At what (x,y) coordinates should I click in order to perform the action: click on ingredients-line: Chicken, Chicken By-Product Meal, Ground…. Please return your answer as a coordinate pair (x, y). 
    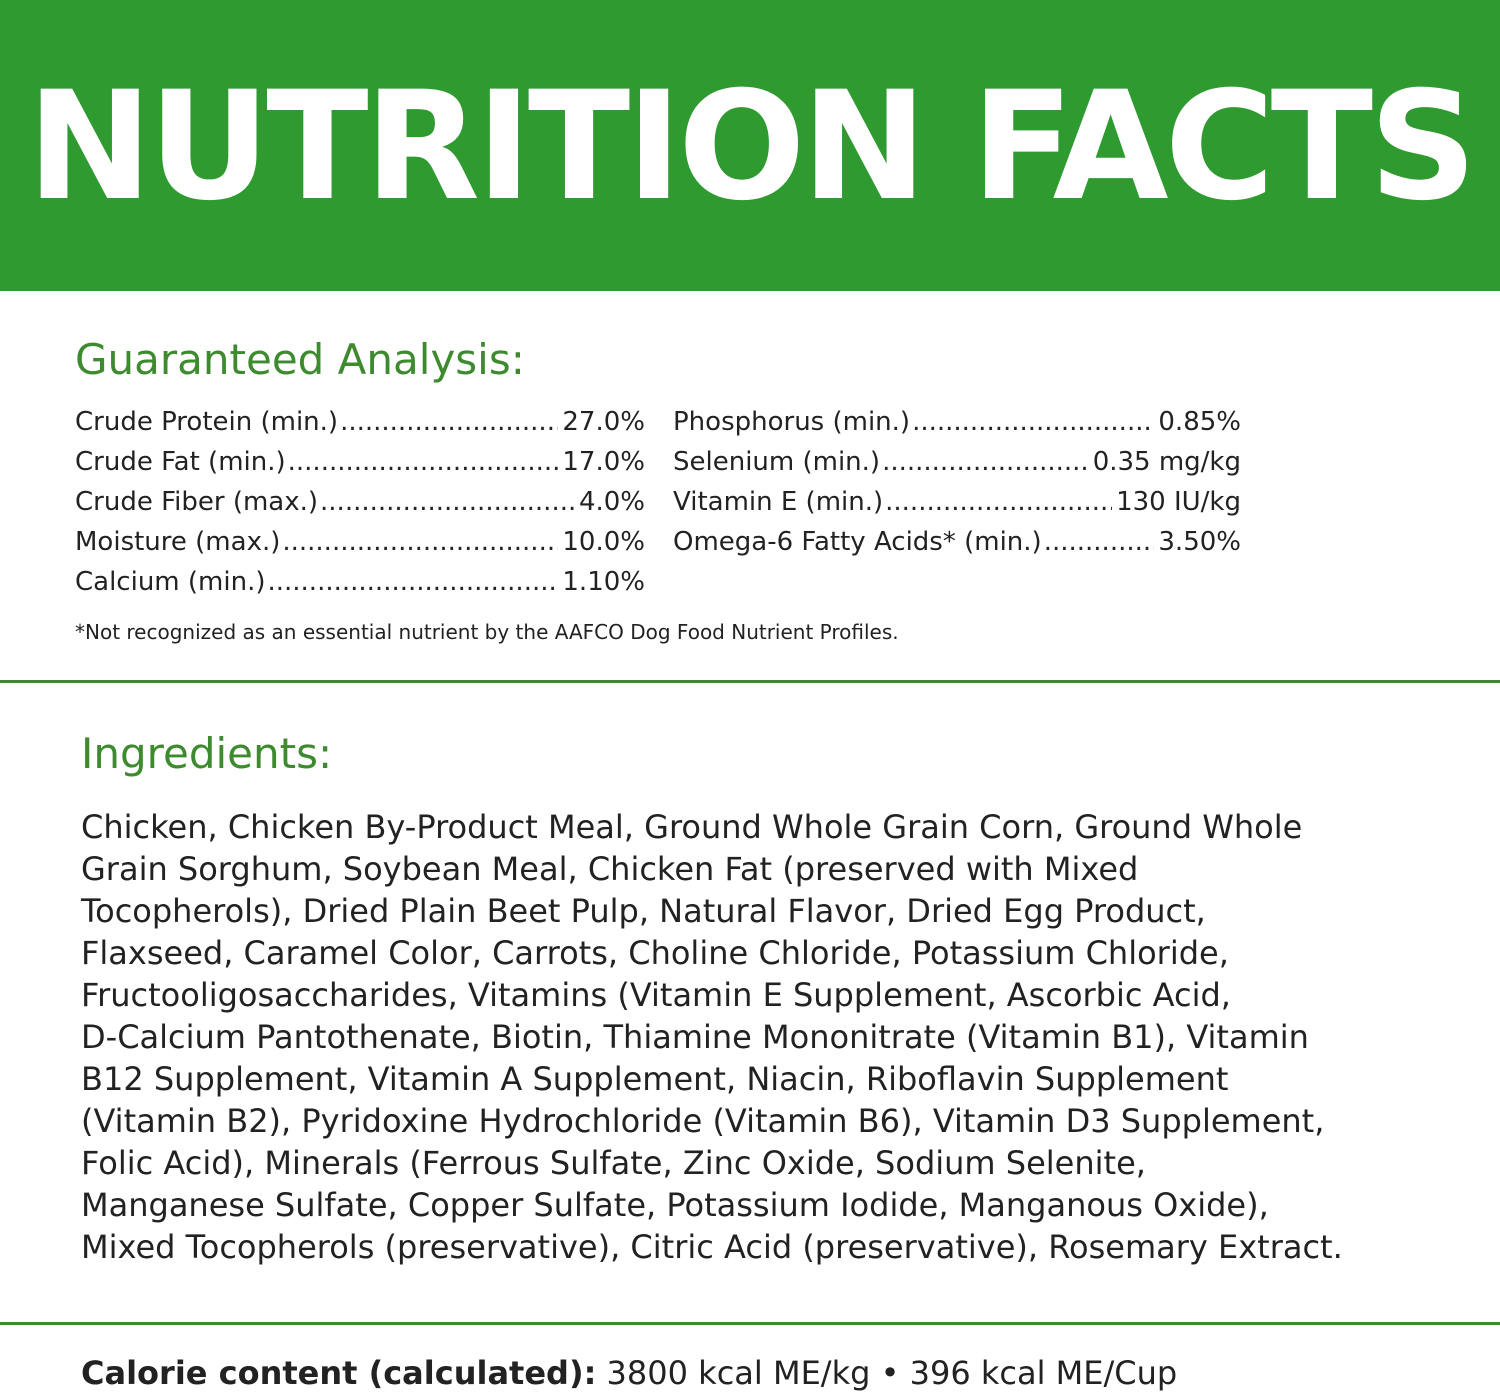
    Looking at the image, I should click on (692, 827).